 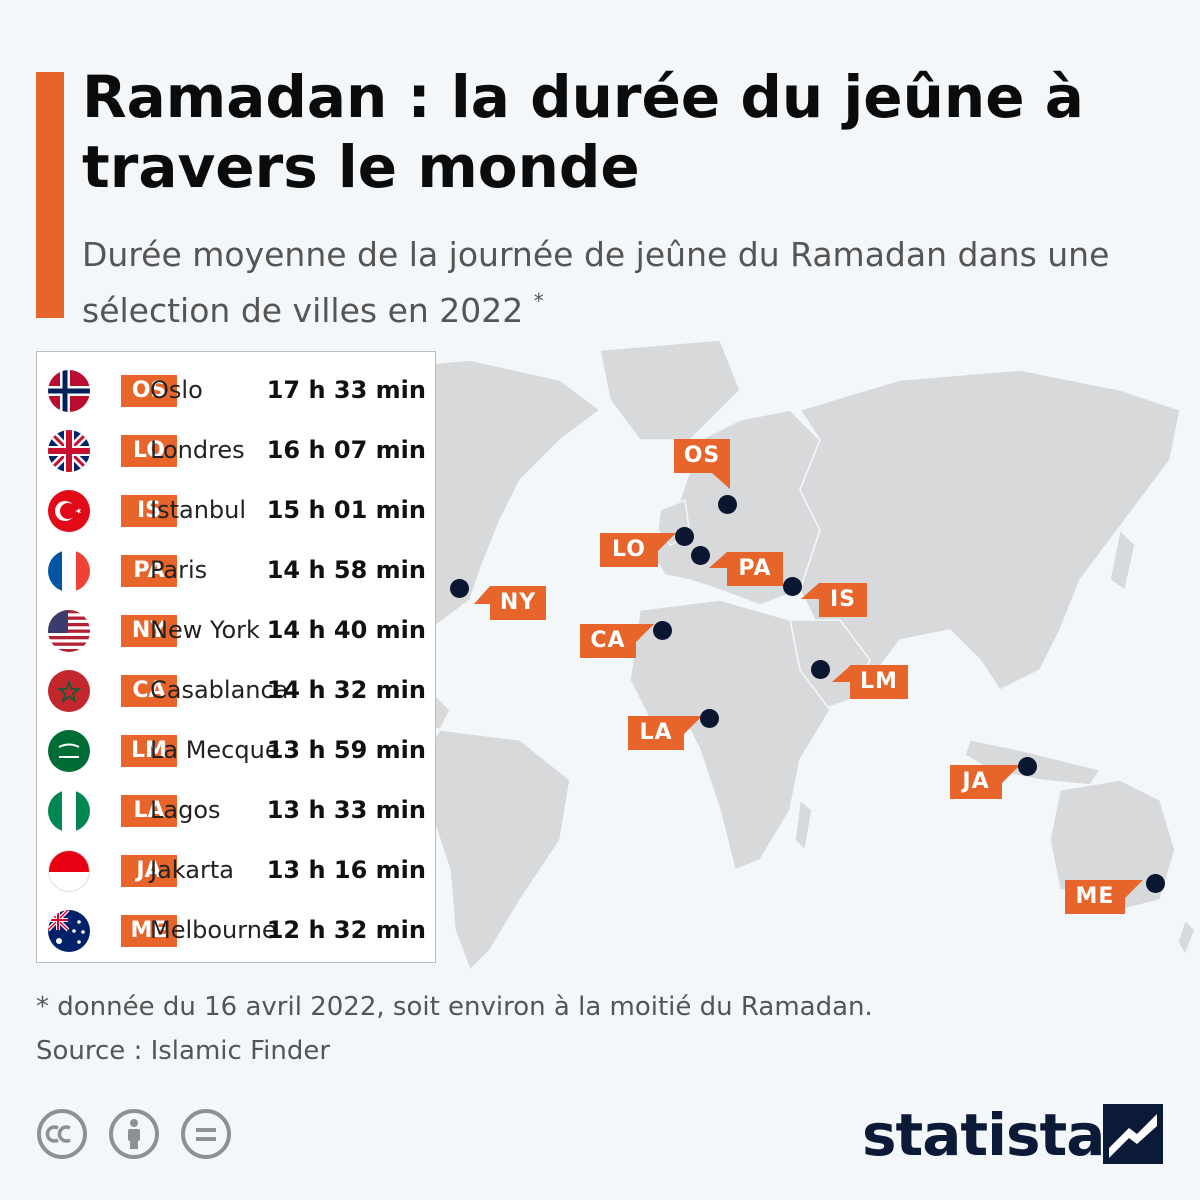 I want to click on map-label-ja: JA, so click(x=976, y=782).